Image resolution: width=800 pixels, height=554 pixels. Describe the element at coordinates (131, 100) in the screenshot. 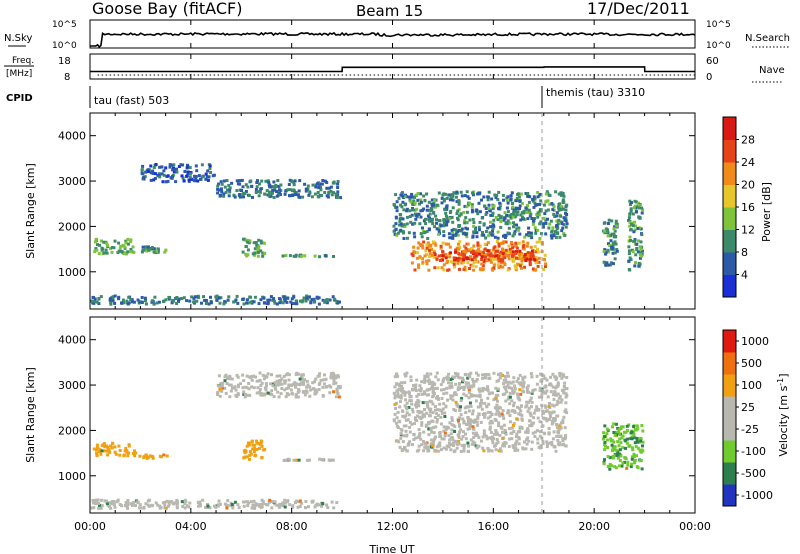

I see `cpid-segment-1: tau (fast) 503` at that location.